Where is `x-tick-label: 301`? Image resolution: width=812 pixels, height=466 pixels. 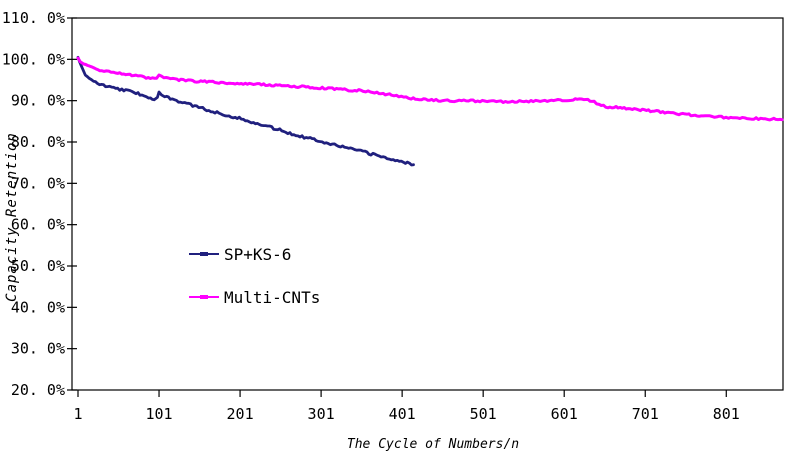
x-tick-label: 301 is located at coordinates (321, 414).